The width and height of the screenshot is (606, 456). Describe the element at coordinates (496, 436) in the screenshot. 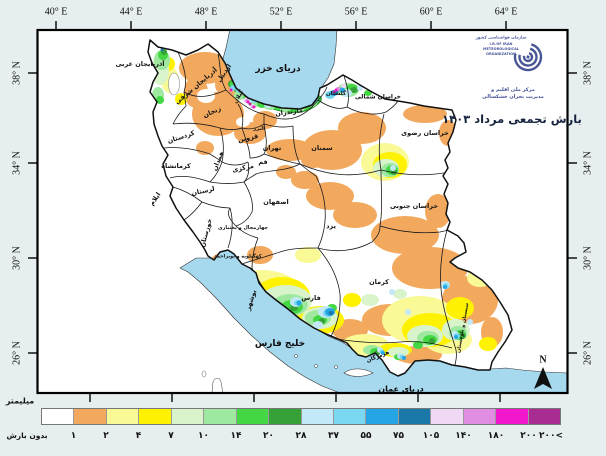

I see `legend-label: ۱۸۰` at that location.